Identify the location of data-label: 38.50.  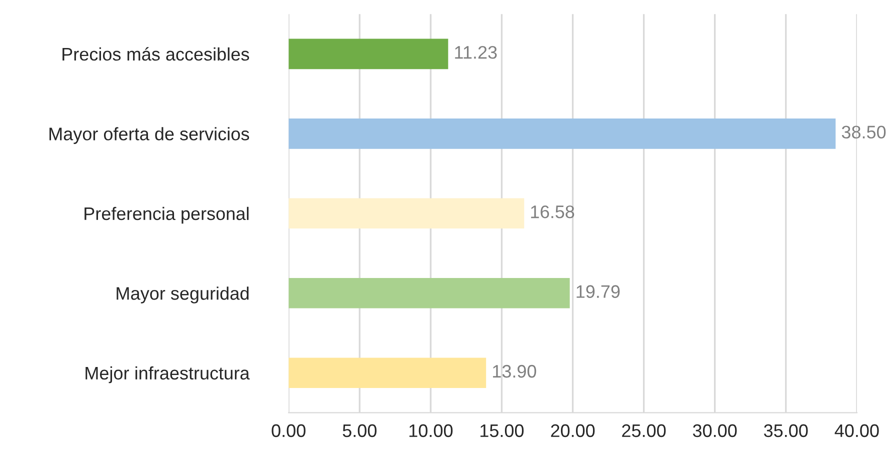
(864, 132).